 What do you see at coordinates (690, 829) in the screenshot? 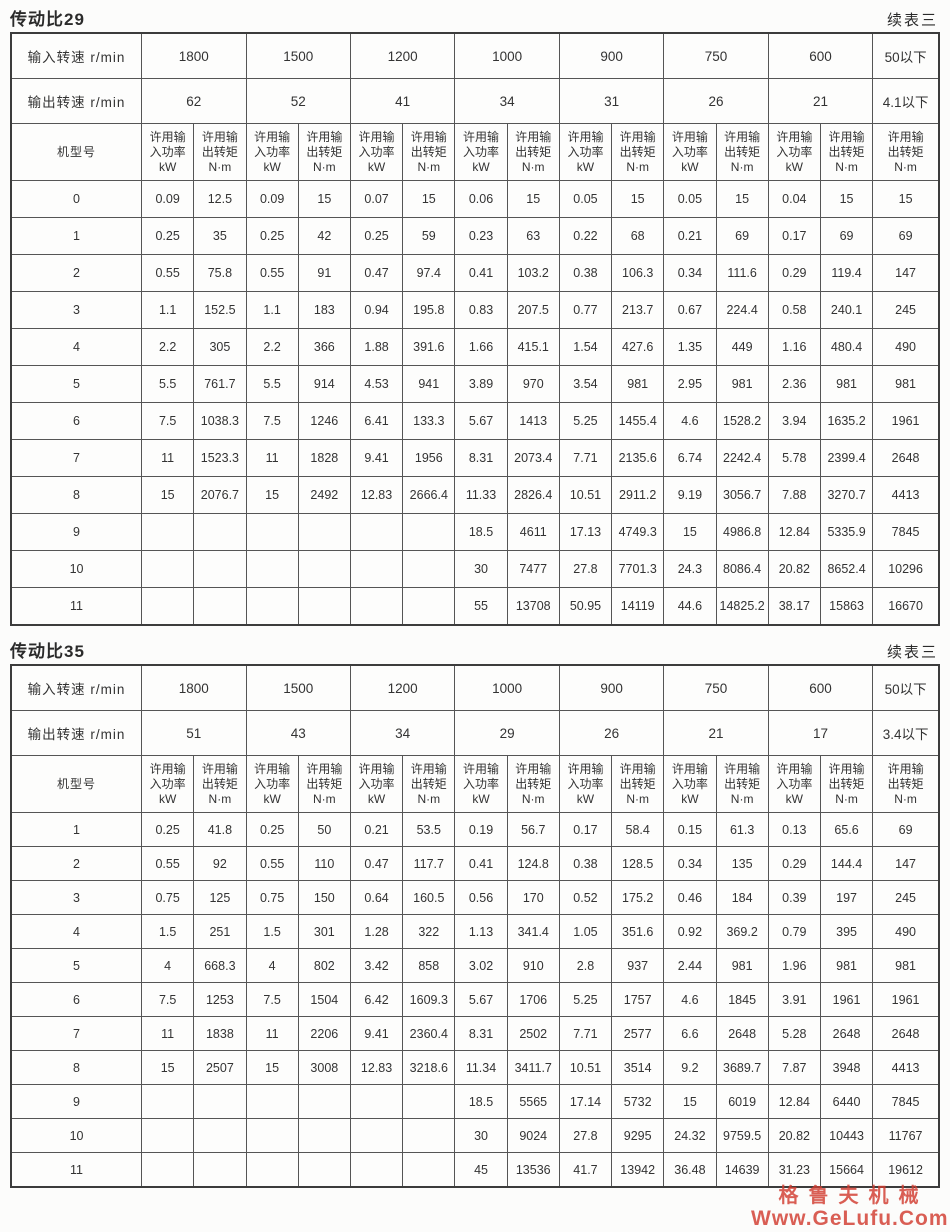
I see `value-cell: 0.15` at bounding box center [690, 829].